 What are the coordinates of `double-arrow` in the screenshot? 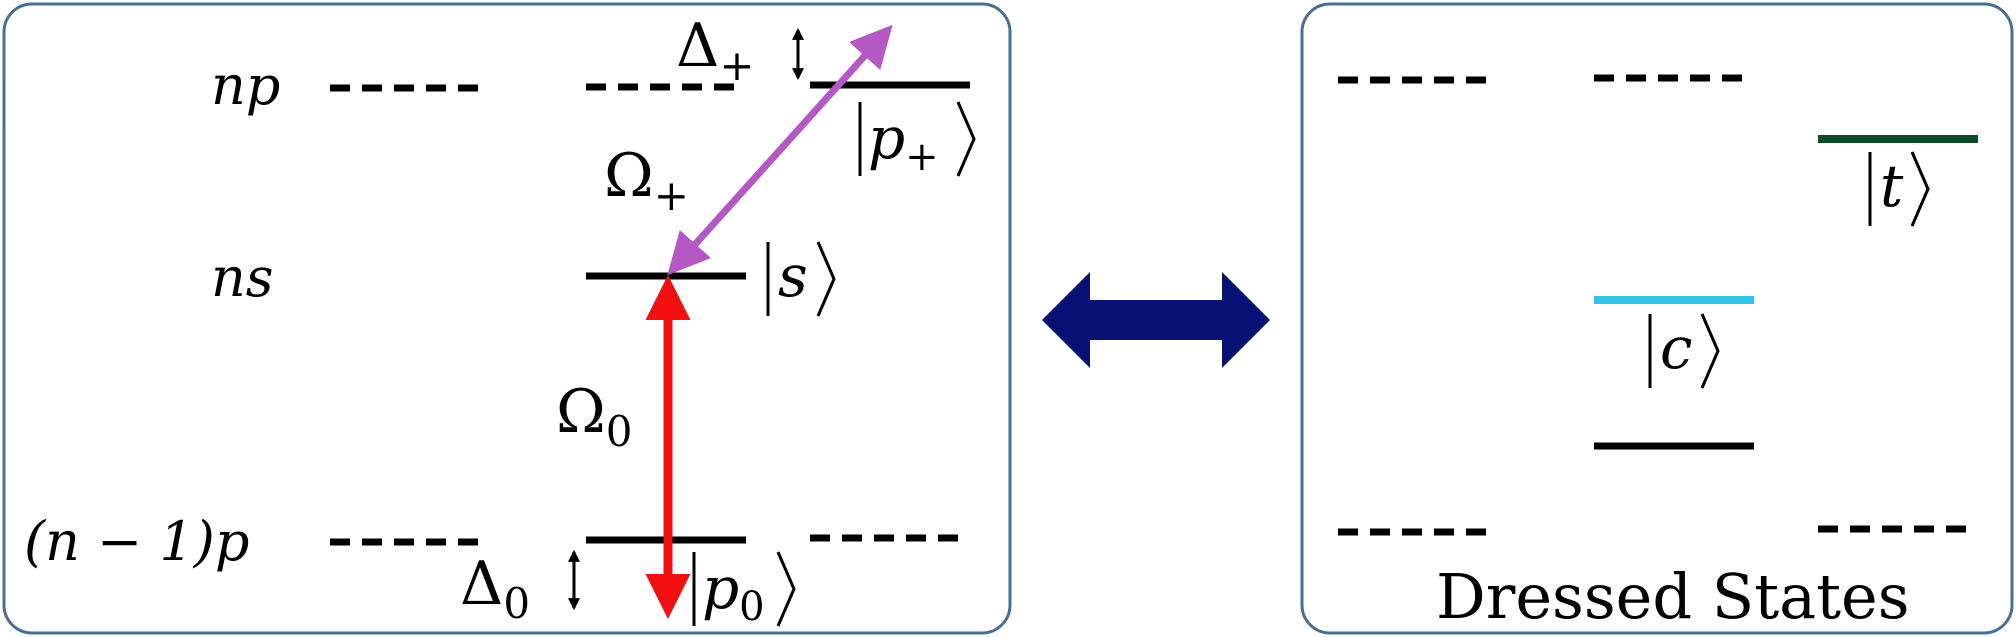 It's located at (1156, 320).